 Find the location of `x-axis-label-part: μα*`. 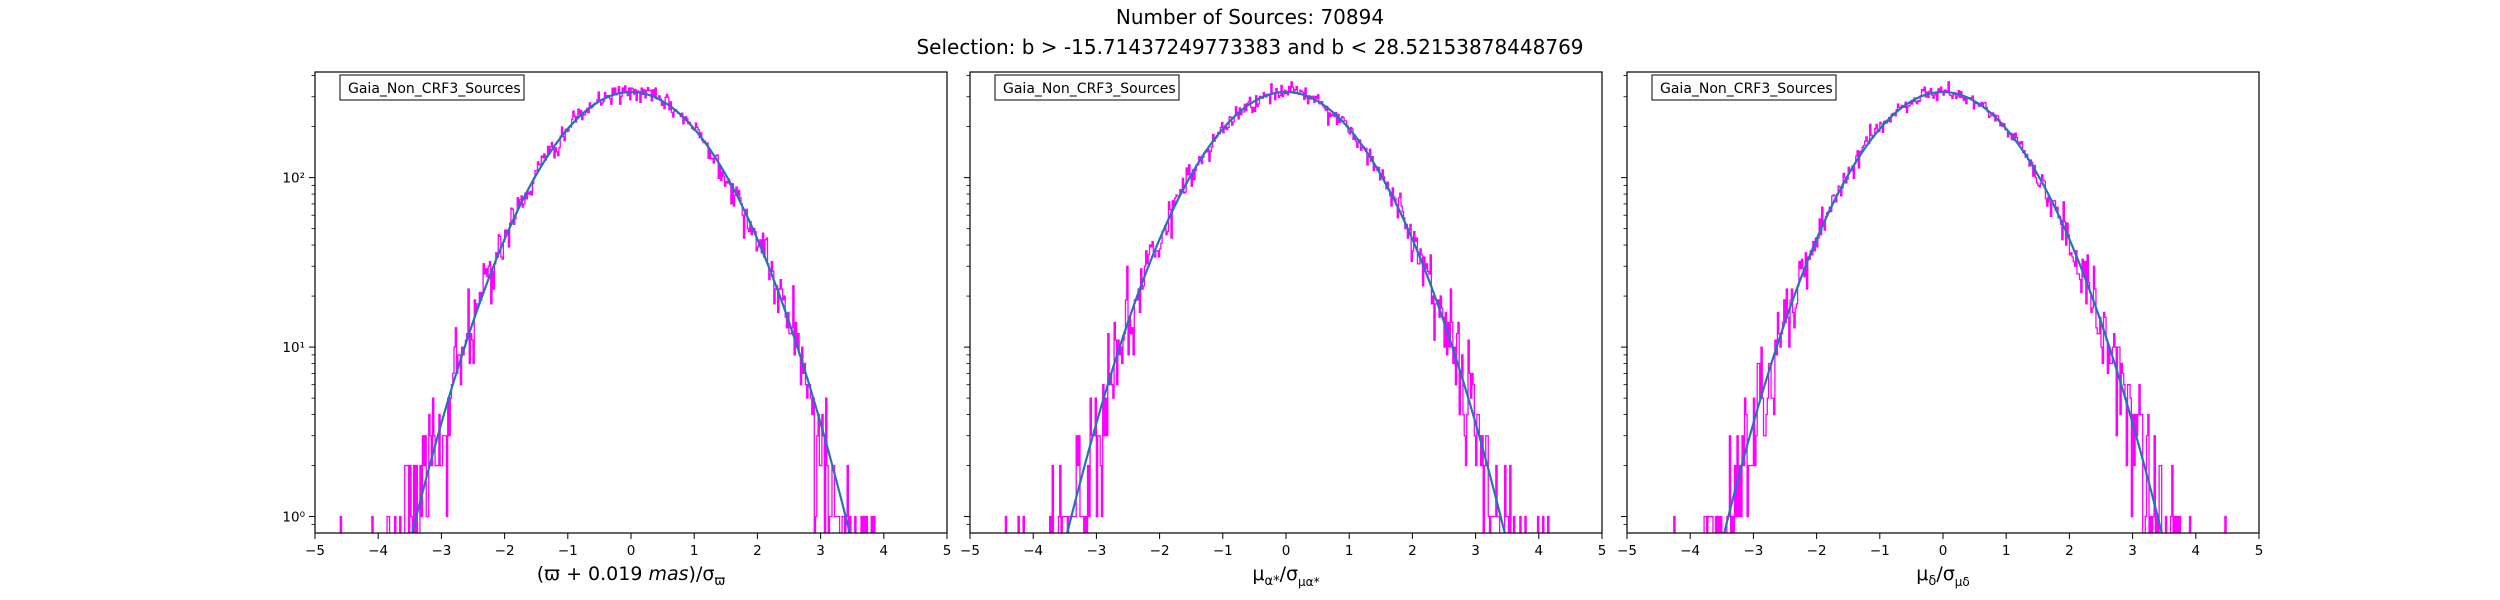

x-axis-label-part: μα* is located at coordinates (1309, 582).